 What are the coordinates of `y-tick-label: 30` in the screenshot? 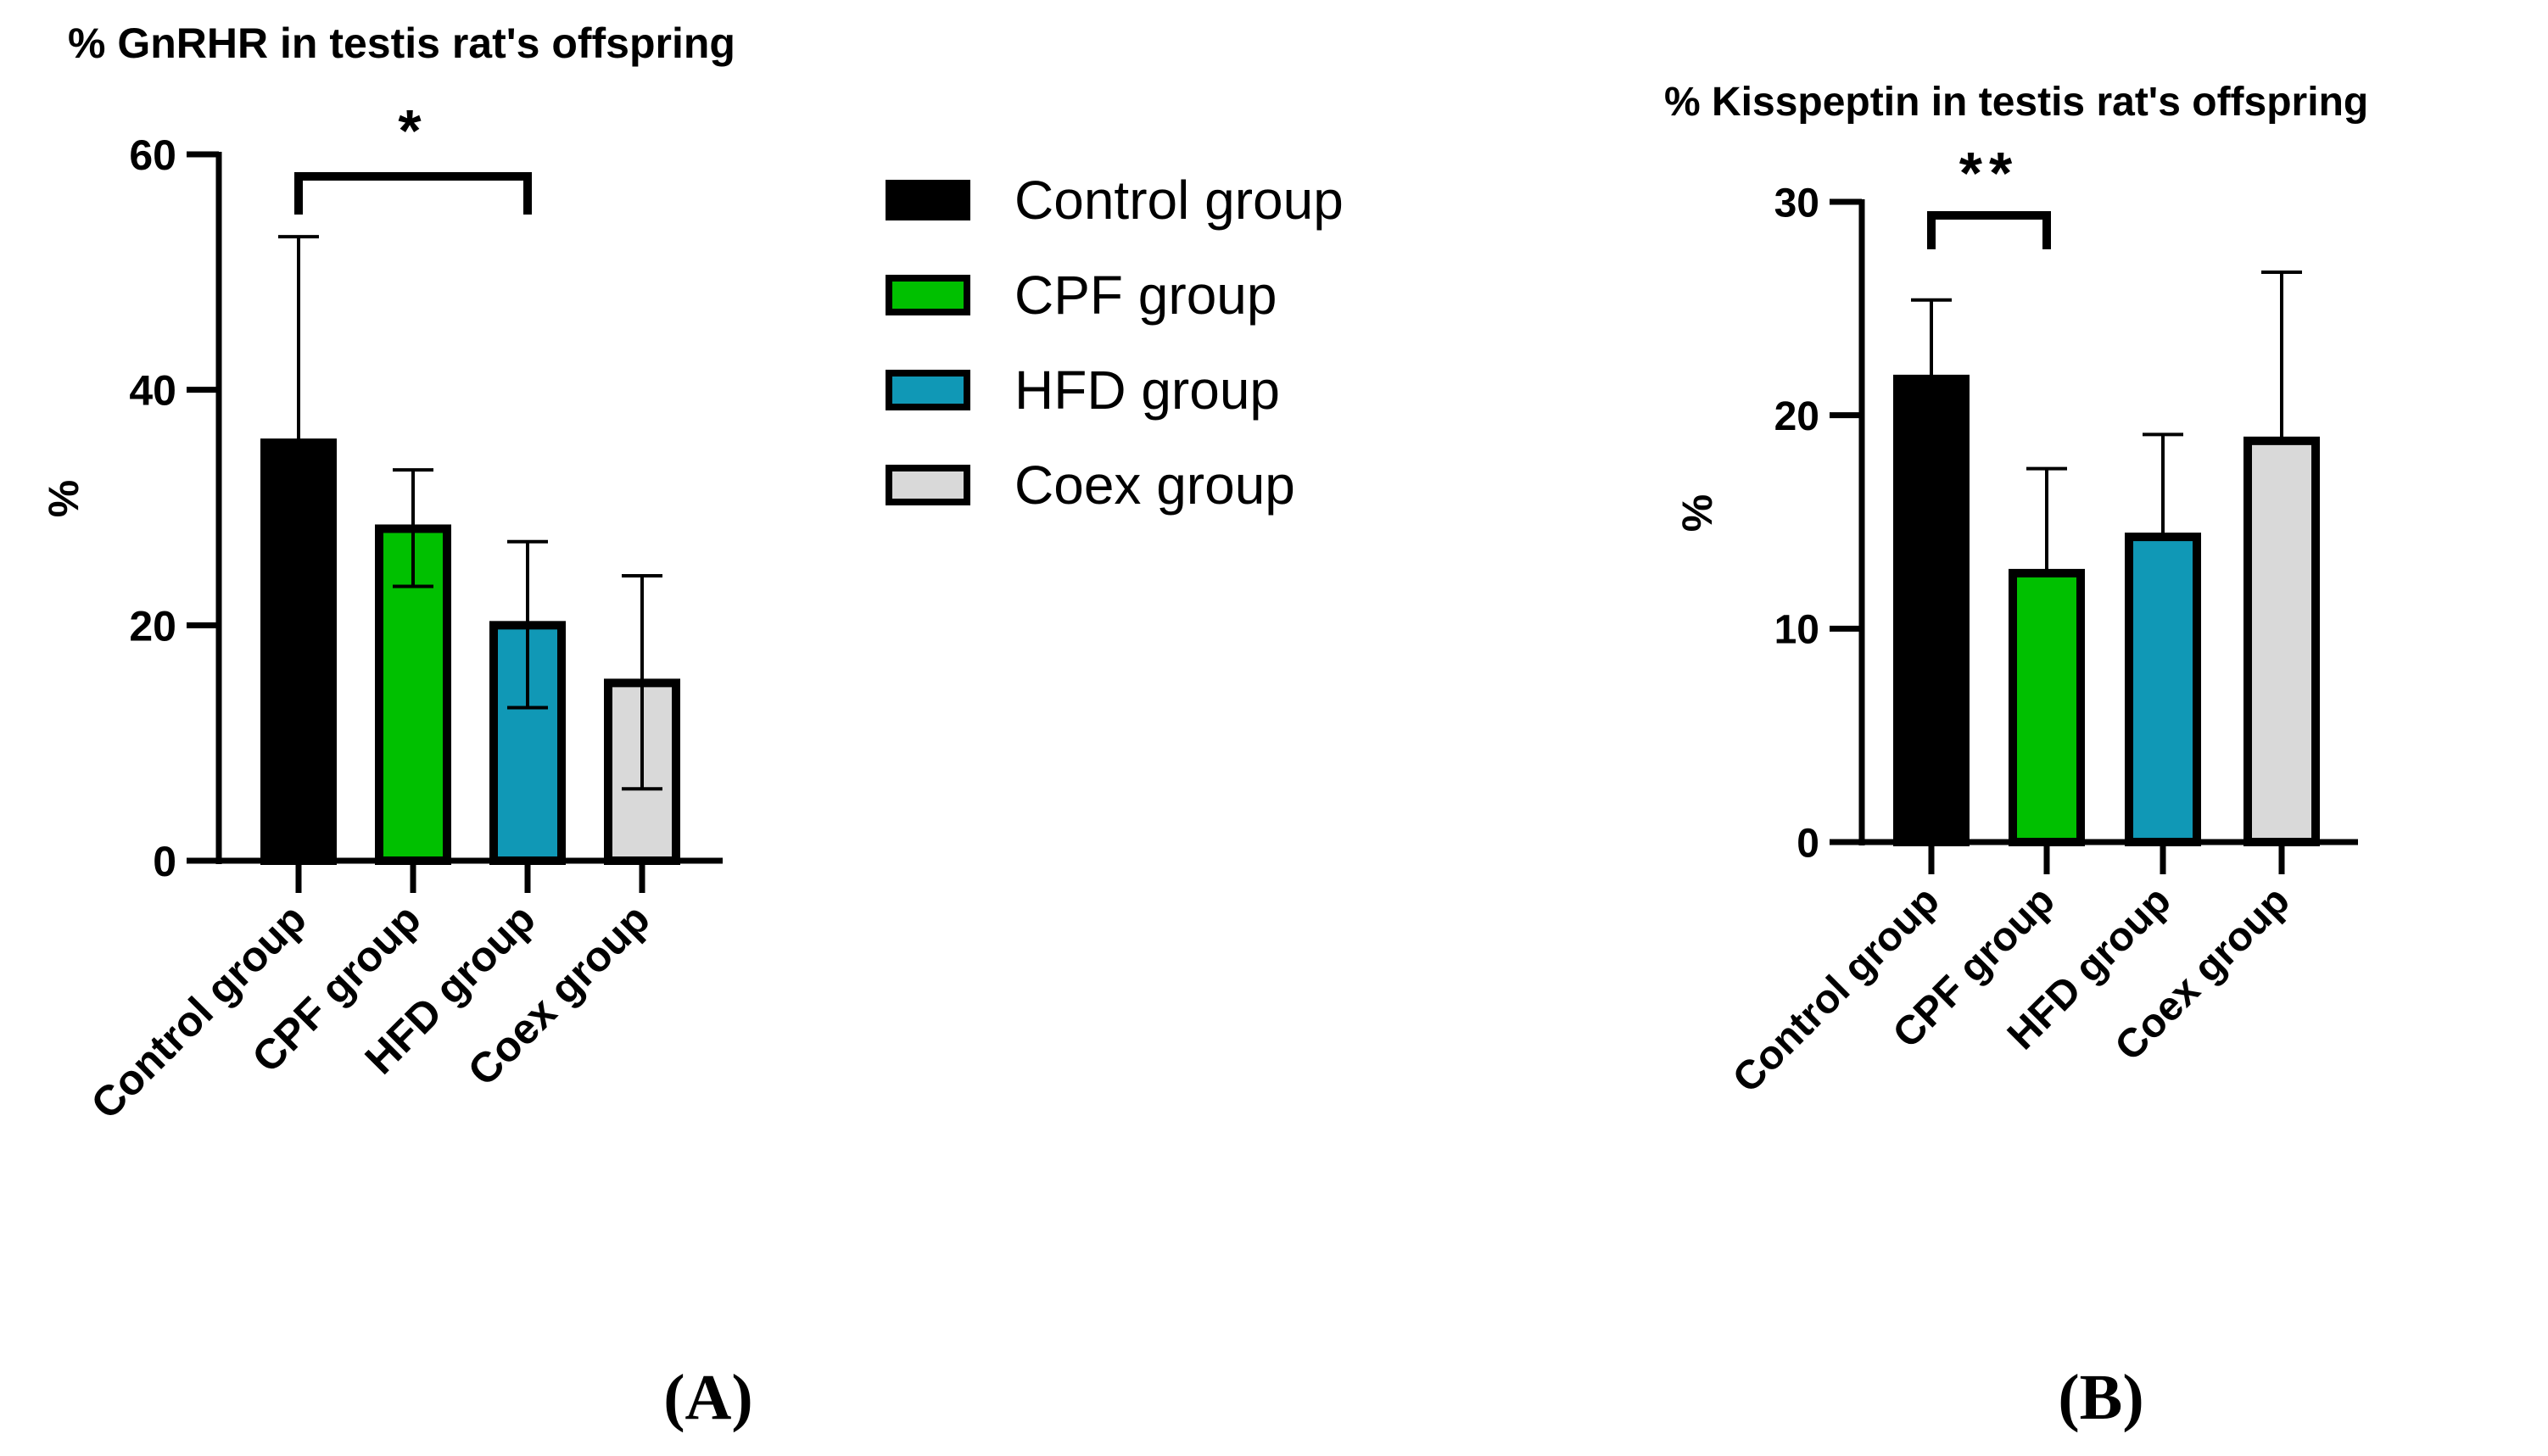 It's located at (1797, 203).